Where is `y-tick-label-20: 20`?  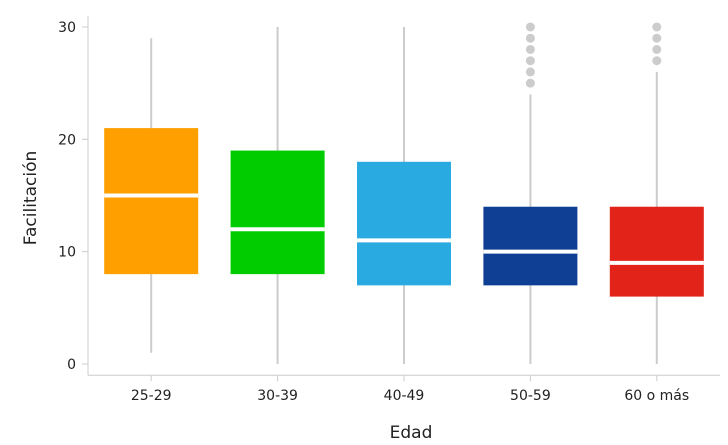
y-tick-label-20: 20 is located at coordinates (67, 140).